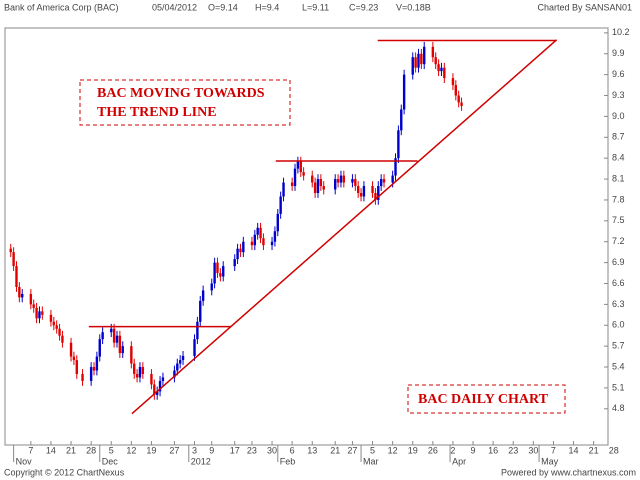 The width and height of the screenshot is (640, 480). What do you see at coordinates (110, 461) in the screenshot?
I see `month-label: Dec` at bounding box center [110, 461].